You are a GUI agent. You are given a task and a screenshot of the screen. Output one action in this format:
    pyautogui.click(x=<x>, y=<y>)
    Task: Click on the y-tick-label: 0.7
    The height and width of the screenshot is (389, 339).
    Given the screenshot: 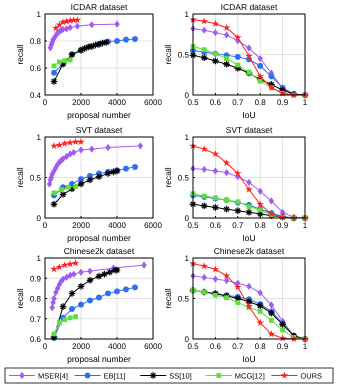 What is the action you would take?
    pyautogui.click(x=36, y=319)
    